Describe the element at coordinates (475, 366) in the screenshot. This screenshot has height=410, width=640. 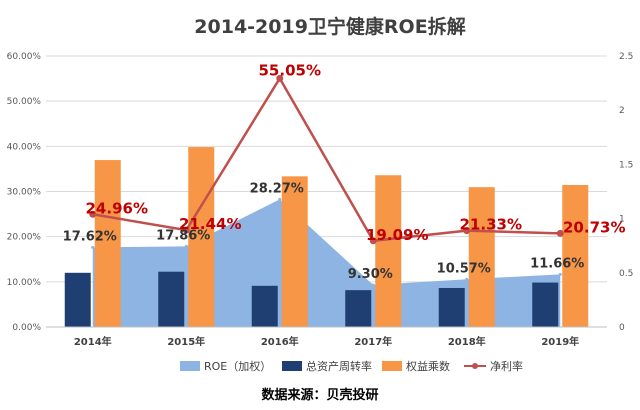
I see `legend-line-marker` at that location.